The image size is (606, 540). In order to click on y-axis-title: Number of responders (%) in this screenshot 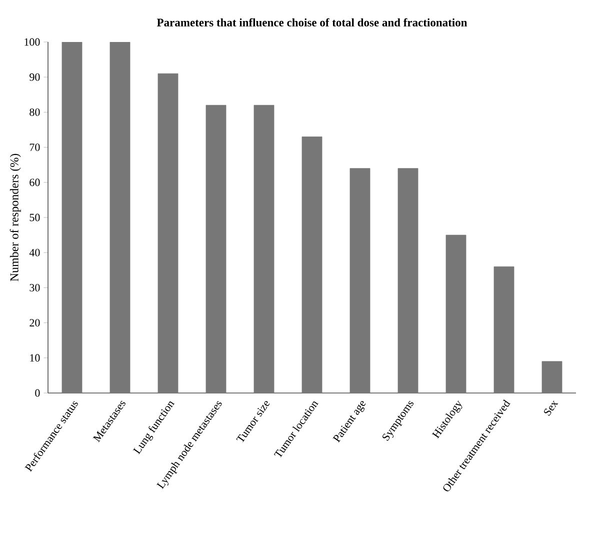, I will do `click(15, 218)`.